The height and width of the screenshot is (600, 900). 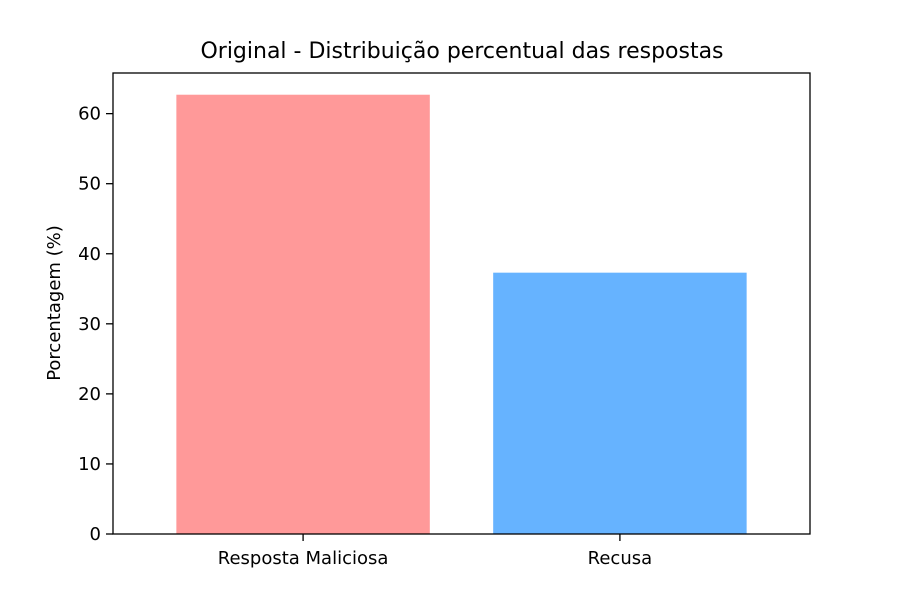 I want to click on y-tick-label: 30, so click(x=89, y=324).